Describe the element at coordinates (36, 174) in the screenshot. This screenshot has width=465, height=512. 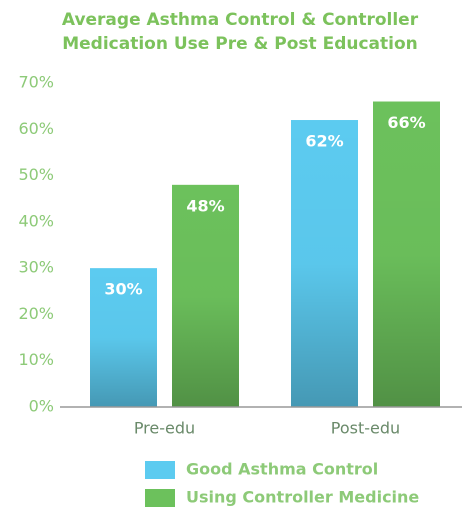
I see `y-tick-label: 50%` at that location.